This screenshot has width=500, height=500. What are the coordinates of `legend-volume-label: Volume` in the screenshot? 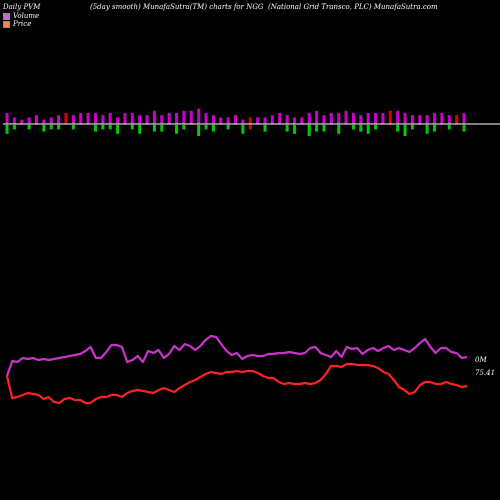 It's located at (26, 16).